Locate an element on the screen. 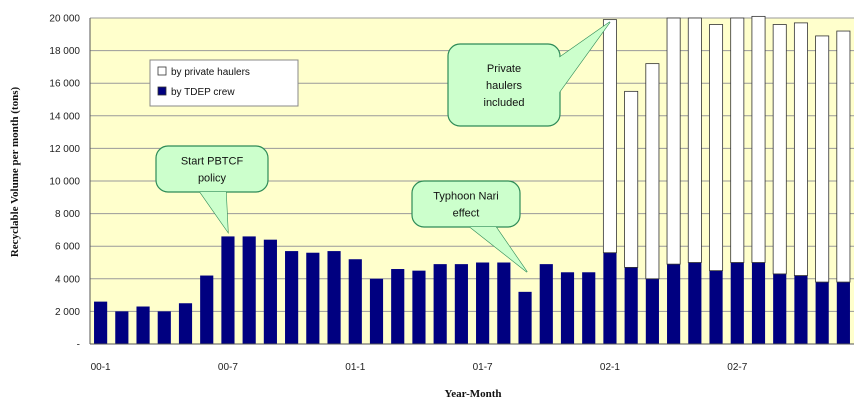 Image resolution: width=854 pixels, height=399 pixels. callout-text: haulers is located at coordinates (504, 86).